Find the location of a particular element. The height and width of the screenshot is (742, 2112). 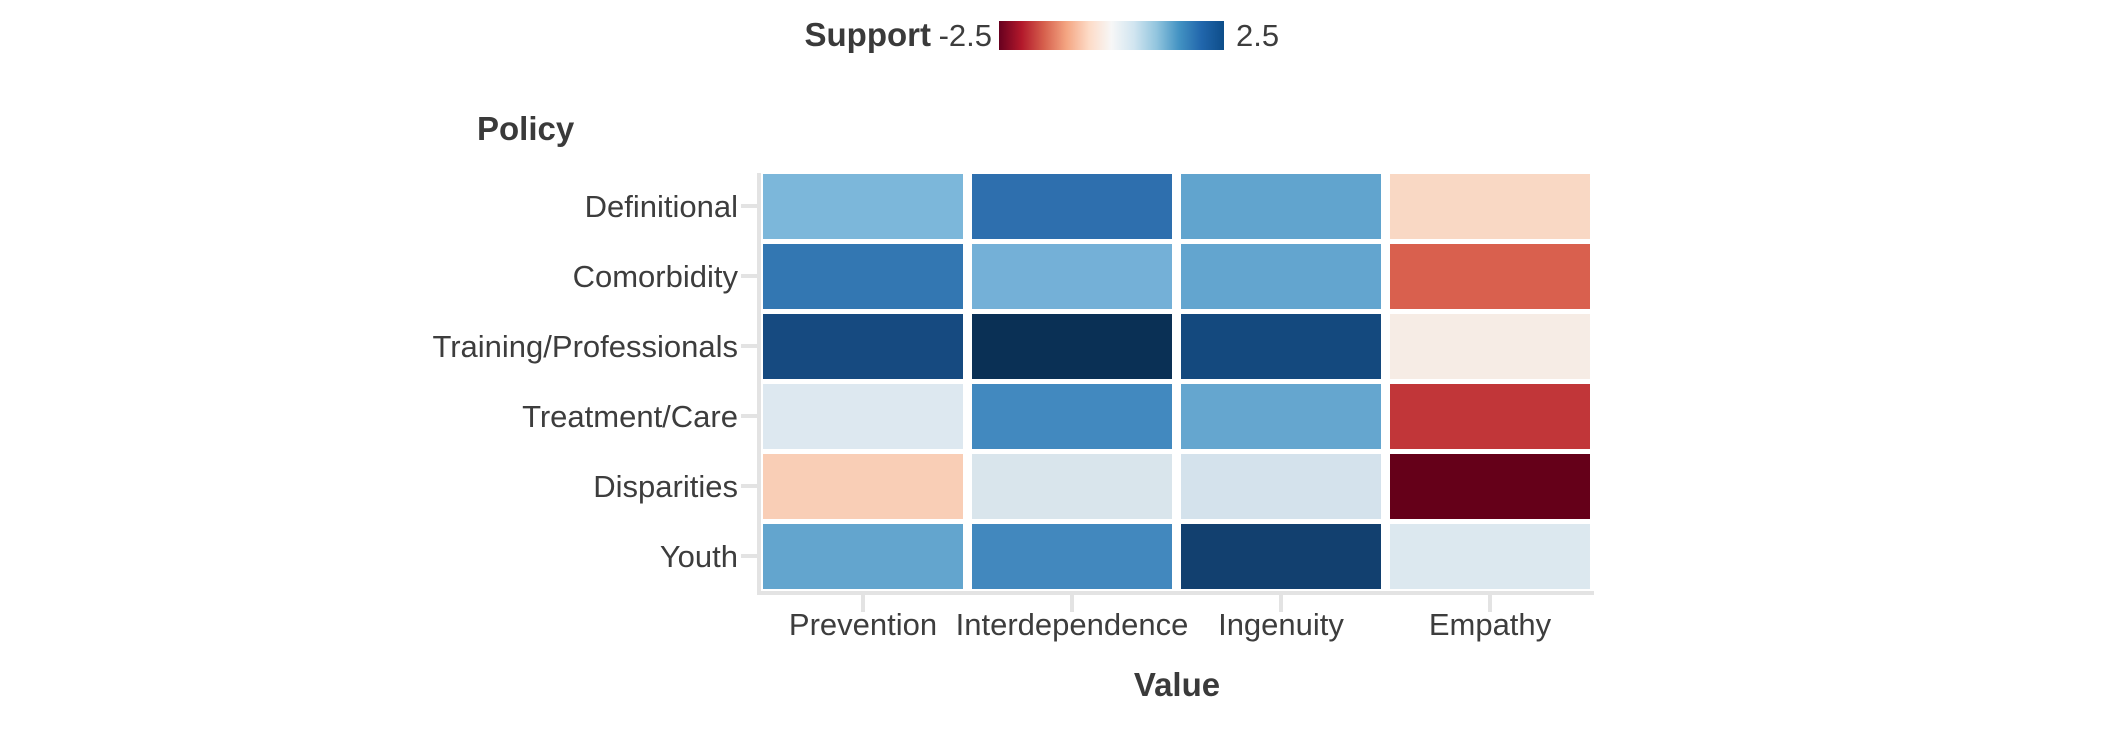

y-tick-treatment-care is located at coordinates (749, 416).